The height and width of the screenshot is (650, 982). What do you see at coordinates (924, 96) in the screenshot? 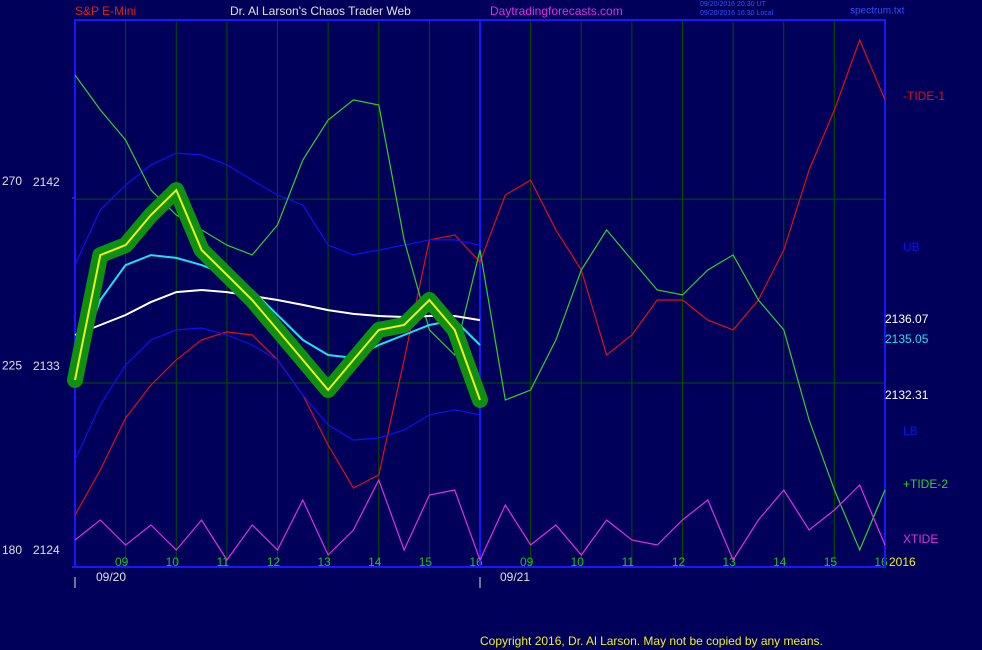
I see `series-label: -TIDE-1` at bounding box center [924, 96].